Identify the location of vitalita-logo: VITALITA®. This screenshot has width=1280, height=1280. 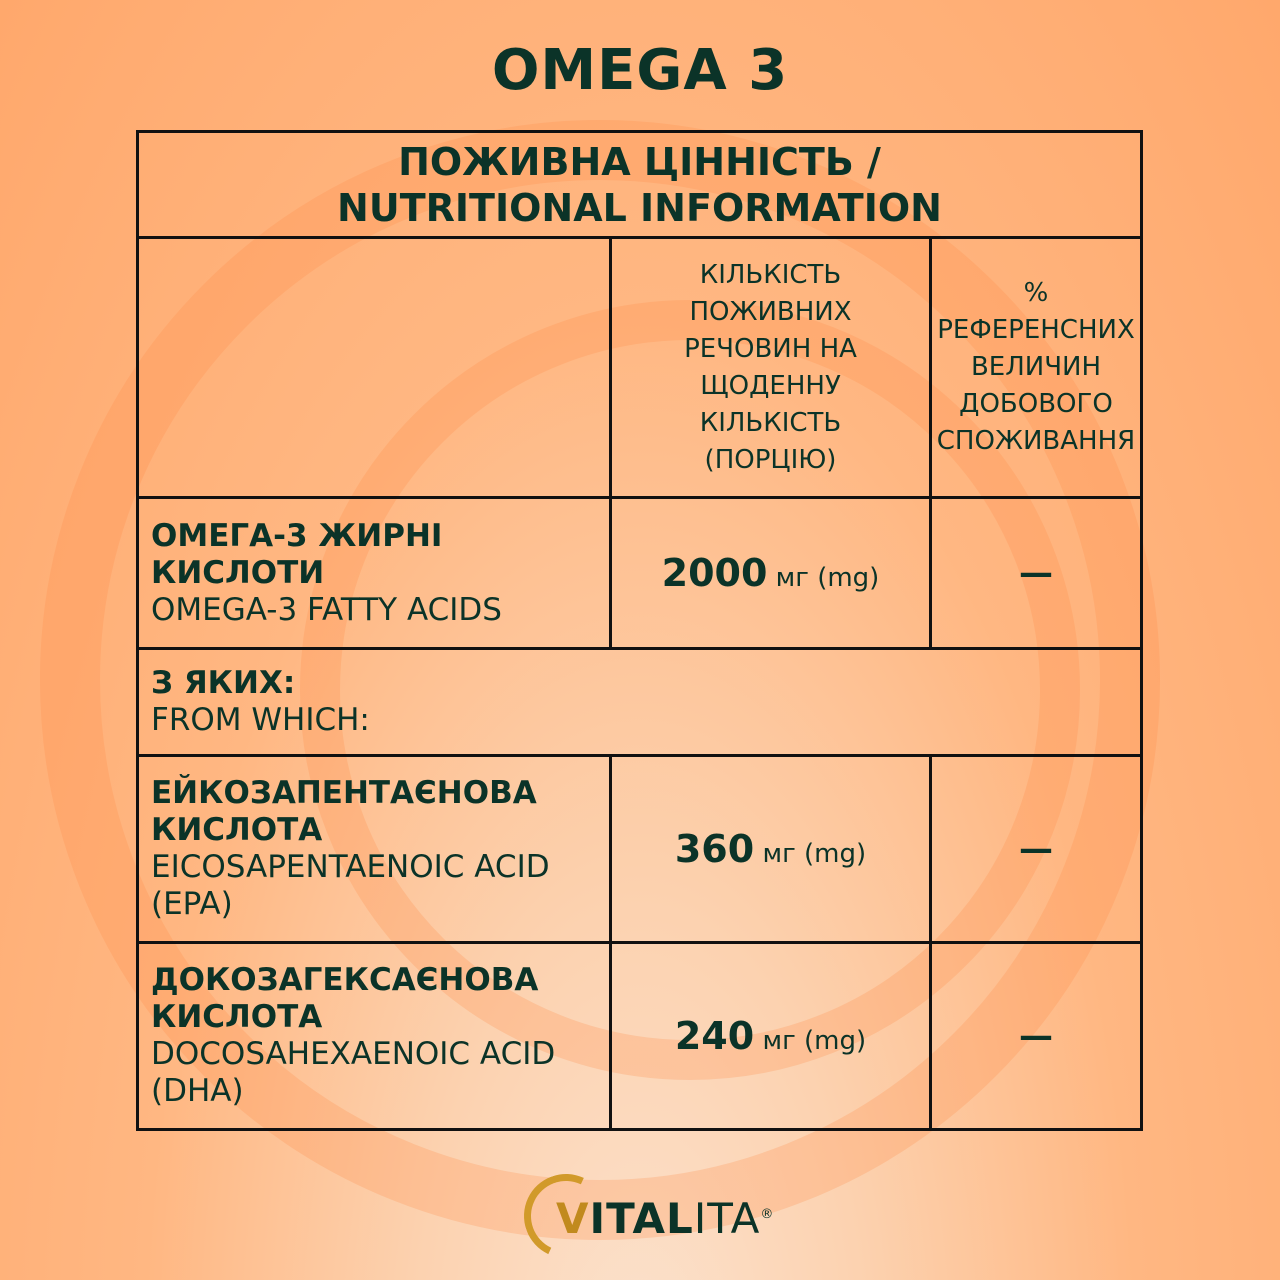
(646, 1216).